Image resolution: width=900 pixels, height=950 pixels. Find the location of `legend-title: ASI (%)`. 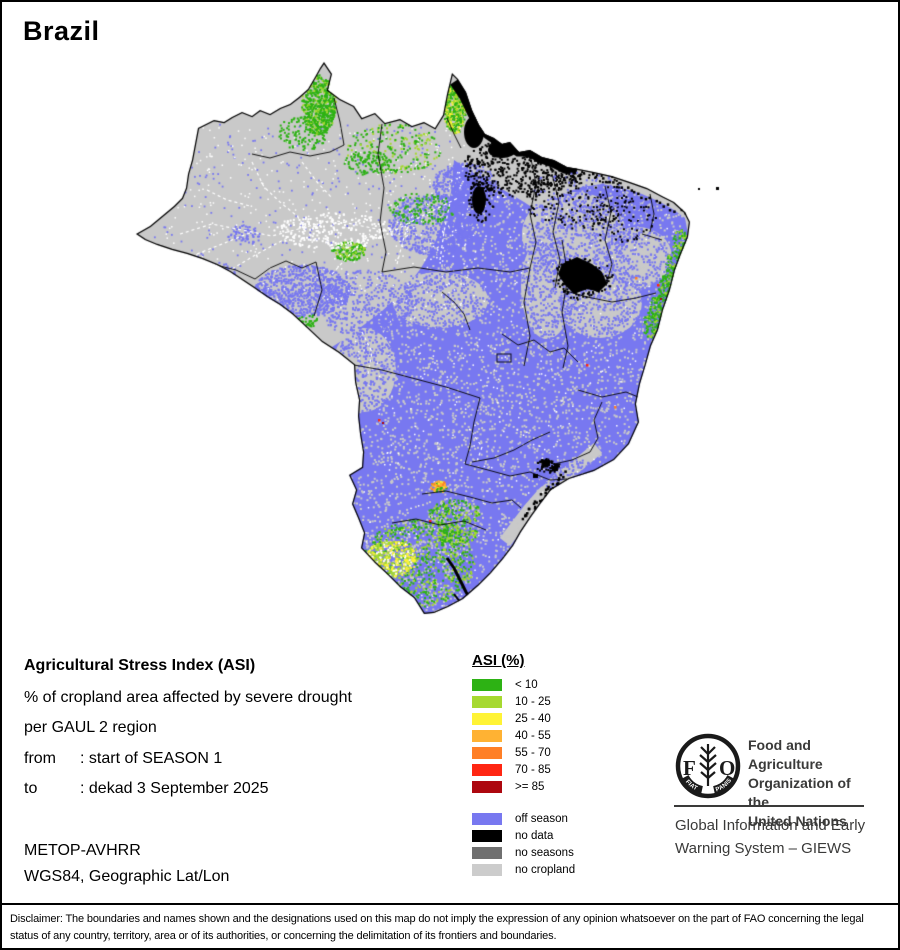

legend-title: ASI (%) is located at coordinates (498, 660).